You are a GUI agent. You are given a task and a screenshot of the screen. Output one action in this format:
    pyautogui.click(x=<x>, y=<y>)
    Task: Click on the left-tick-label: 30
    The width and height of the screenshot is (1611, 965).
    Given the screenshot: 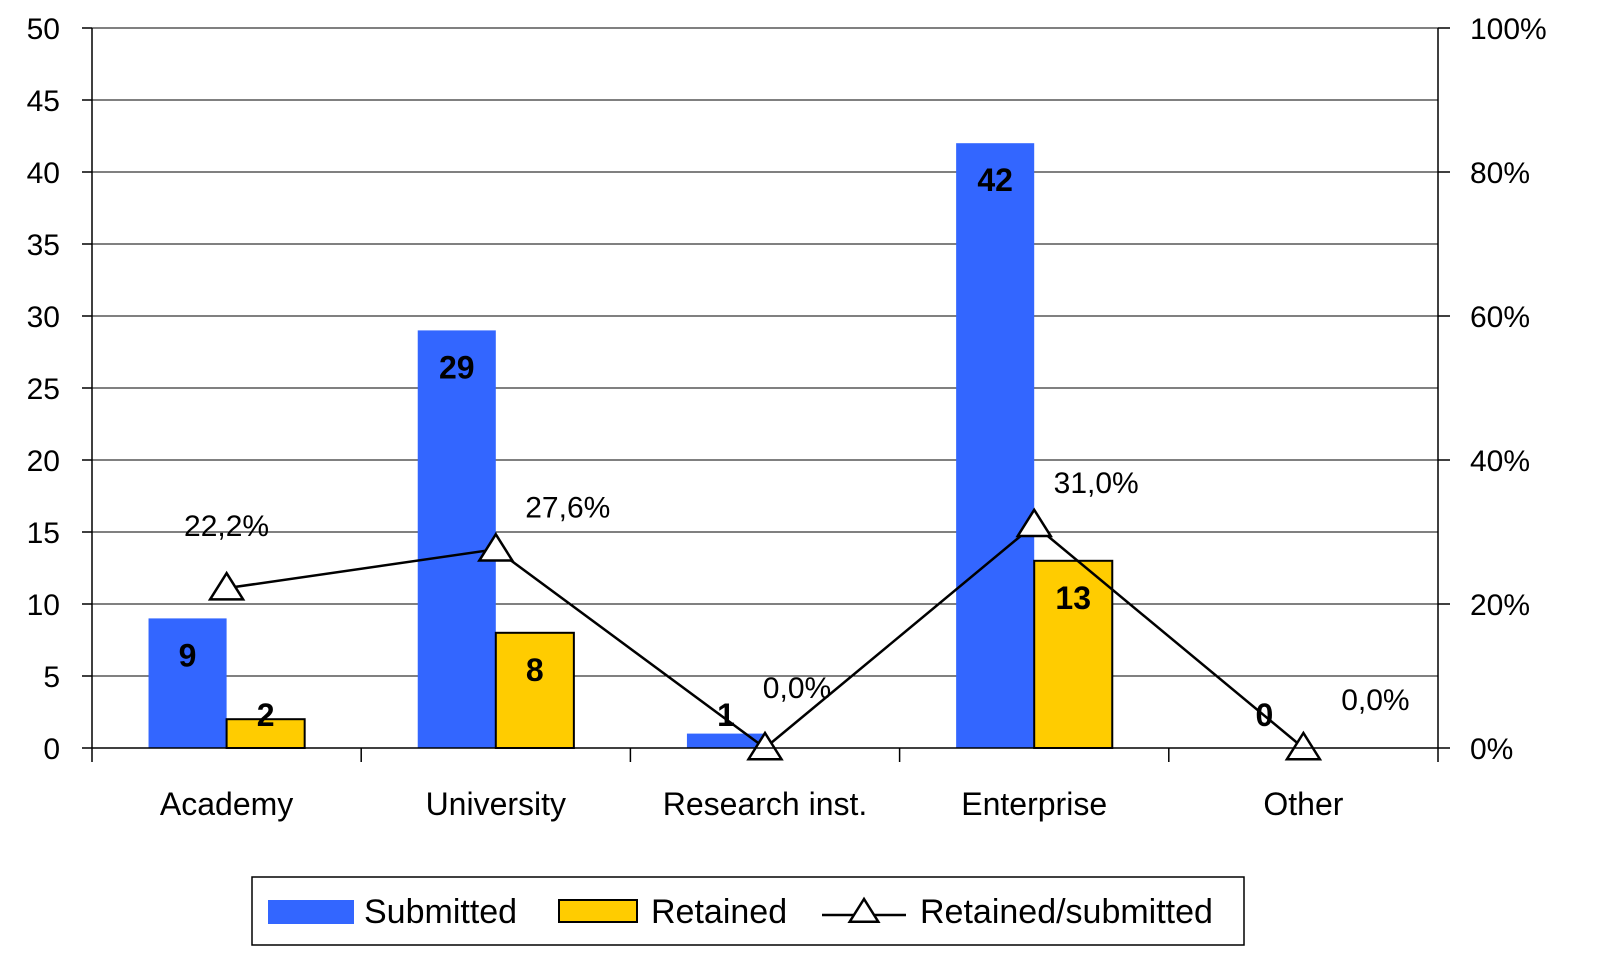 What is the action you would take?
    pyautogui.click(x=43, y=317)
    